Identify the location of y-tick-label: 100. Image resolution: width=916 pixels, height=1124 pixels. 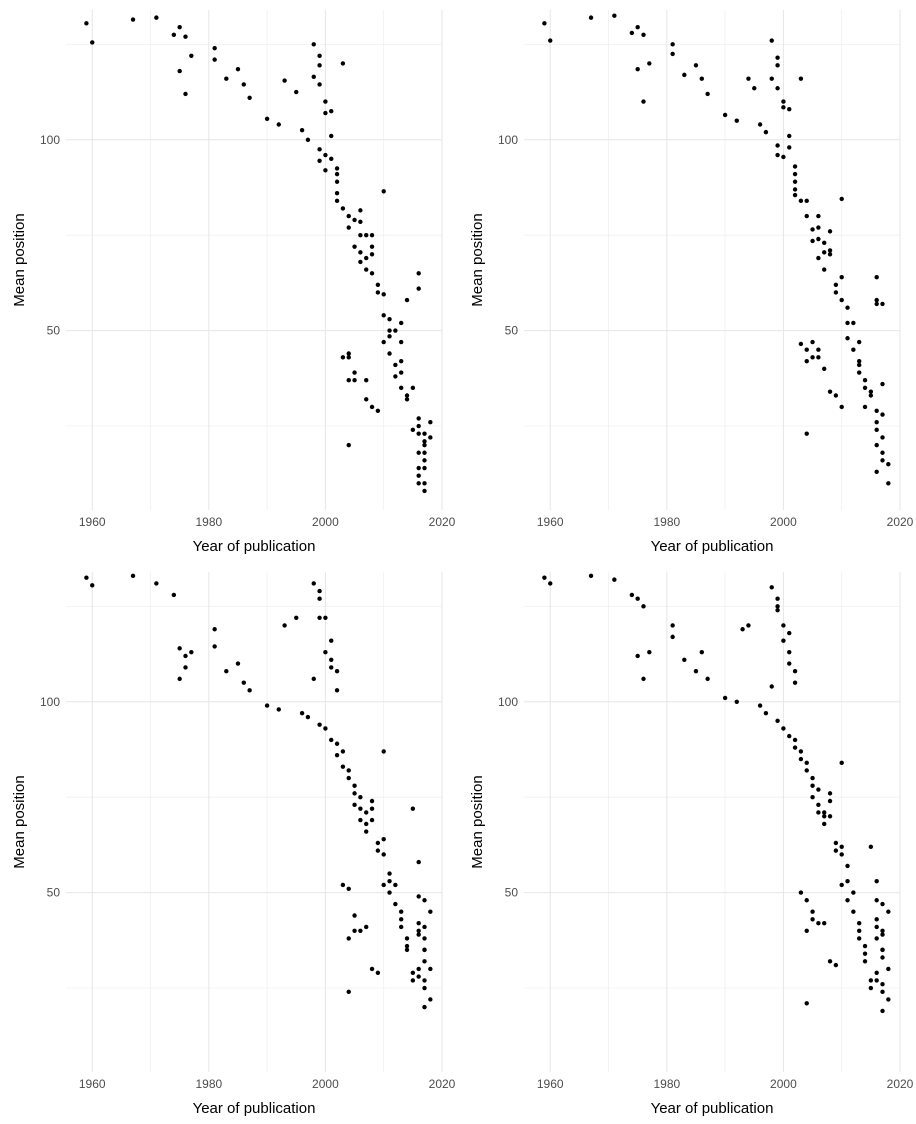
(508, 140).